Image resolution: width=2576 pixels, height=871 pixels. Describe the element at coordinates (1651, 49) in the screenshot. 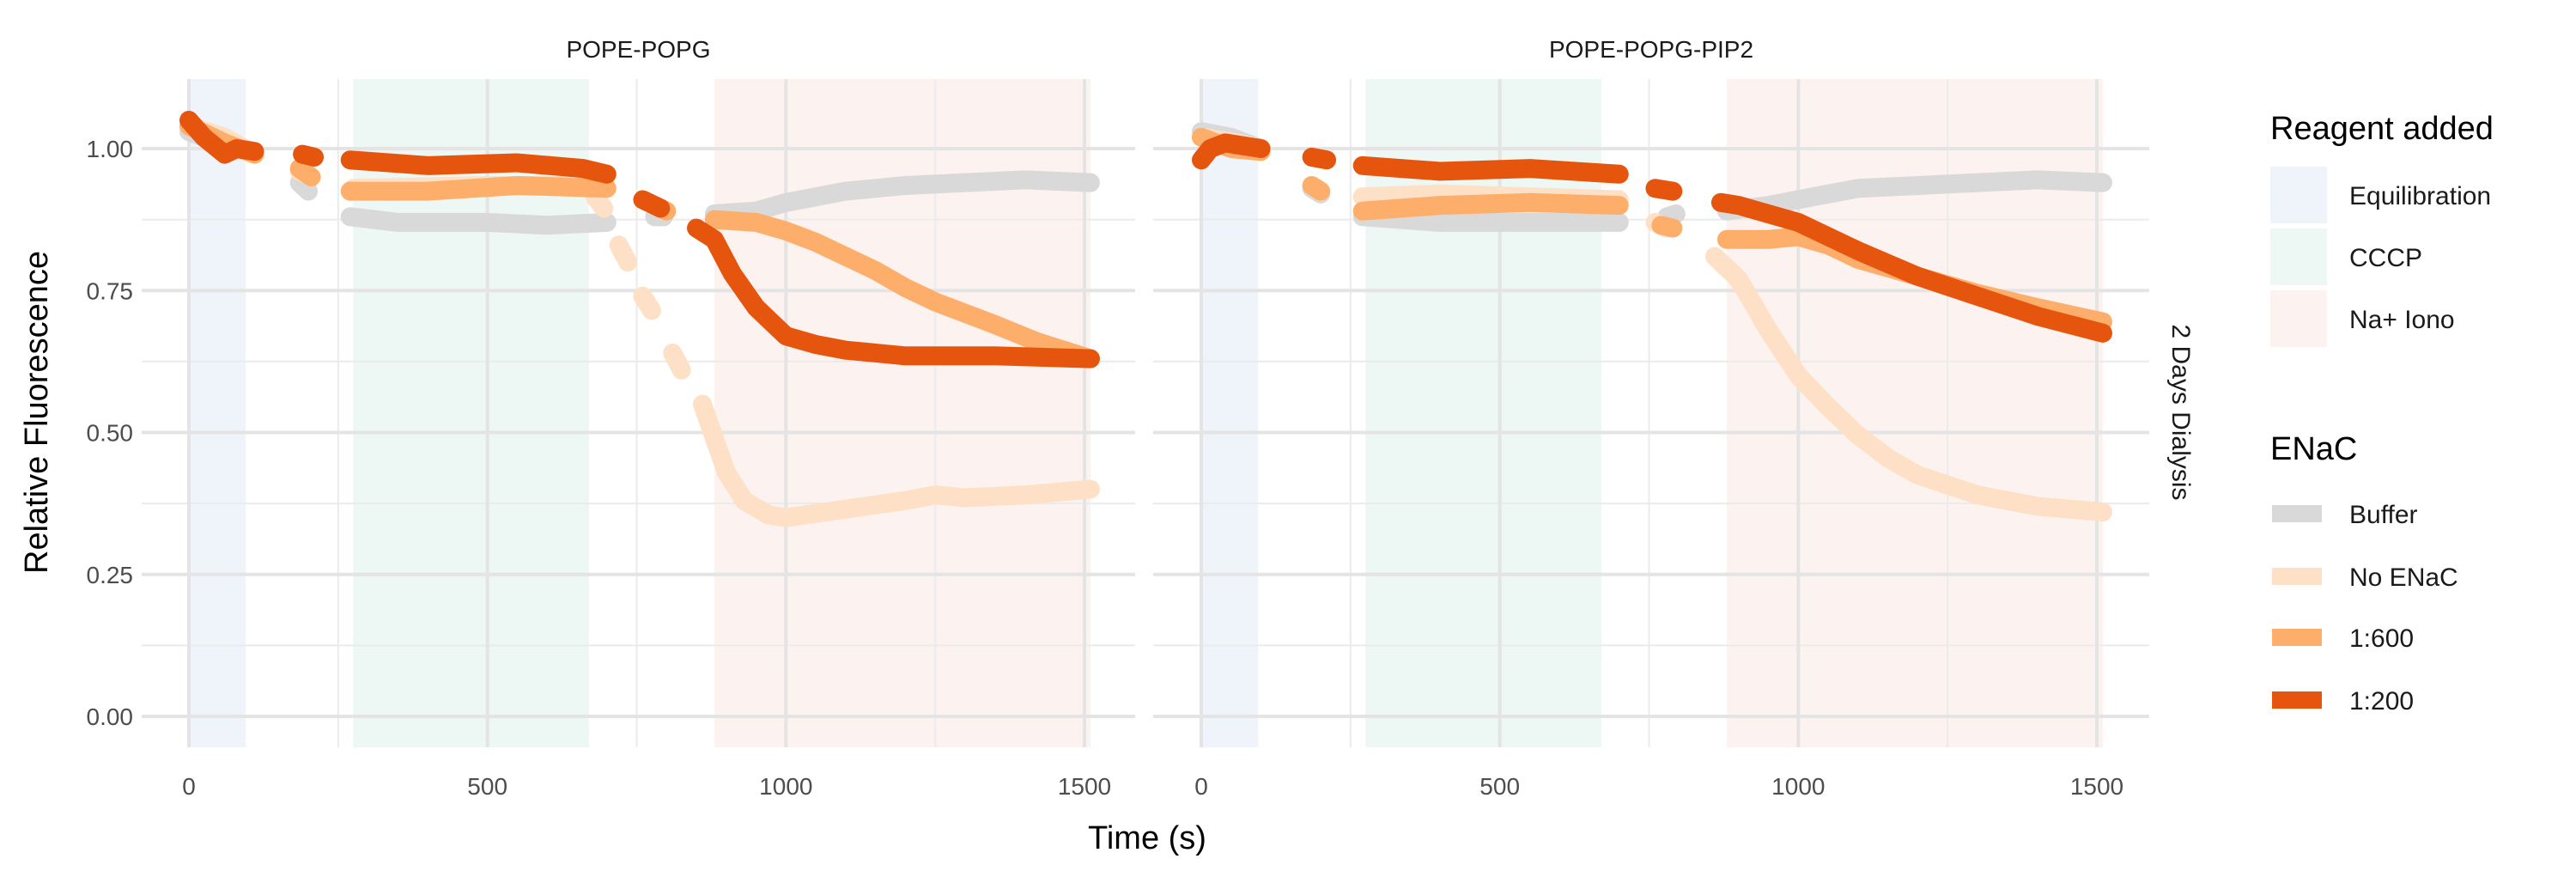

I see `panel-title: POPE-POPG-PIP2` at that location.